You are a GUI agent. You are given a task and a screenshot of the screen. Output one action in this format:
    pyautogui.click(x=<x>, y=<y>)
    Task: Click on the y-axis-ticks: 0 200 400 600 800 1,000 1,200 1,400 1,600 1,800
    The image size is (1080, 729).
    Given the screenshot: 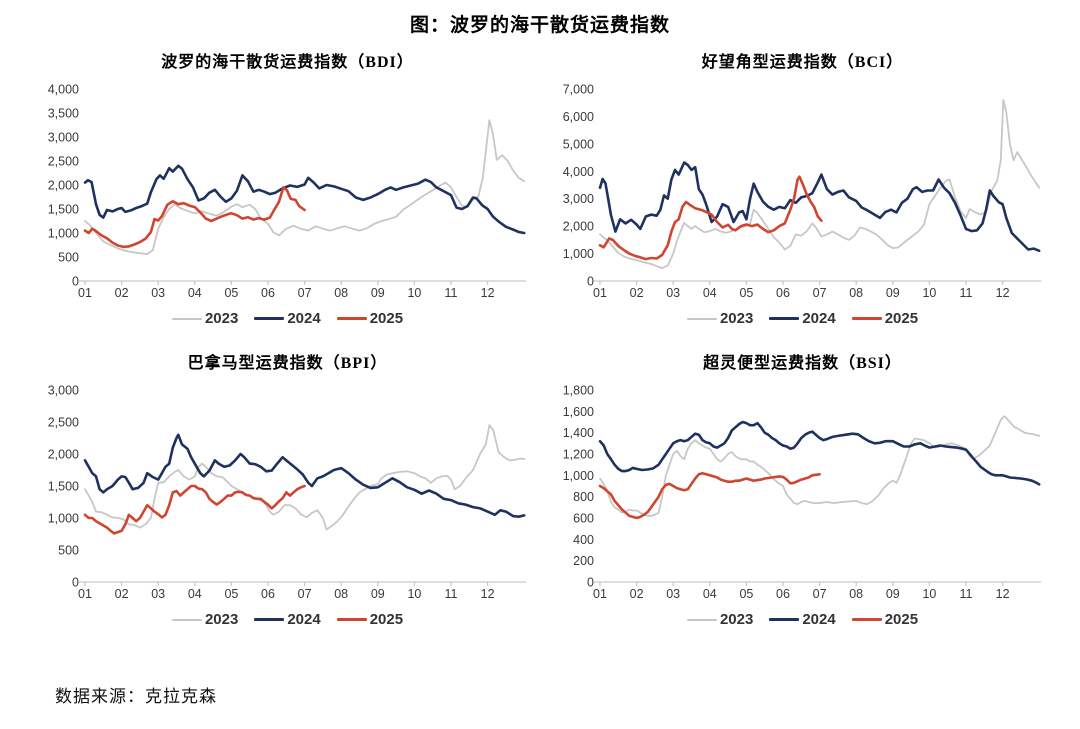 What is the action you would take?
    pyautogui.click(x=578, y=487)
    